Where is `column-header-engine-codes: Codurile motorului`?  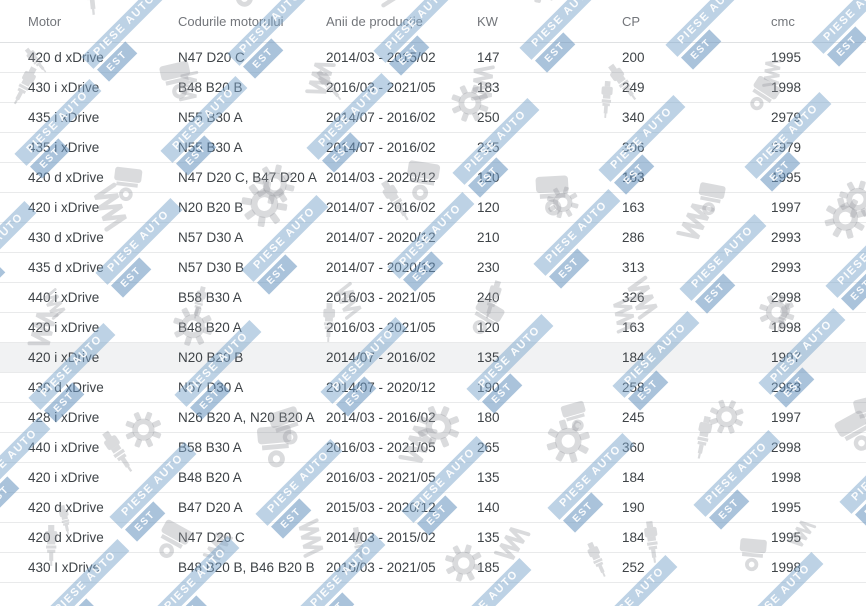
column-header-engine-codes: Codurile motorului is located at coordinates (231, 21).